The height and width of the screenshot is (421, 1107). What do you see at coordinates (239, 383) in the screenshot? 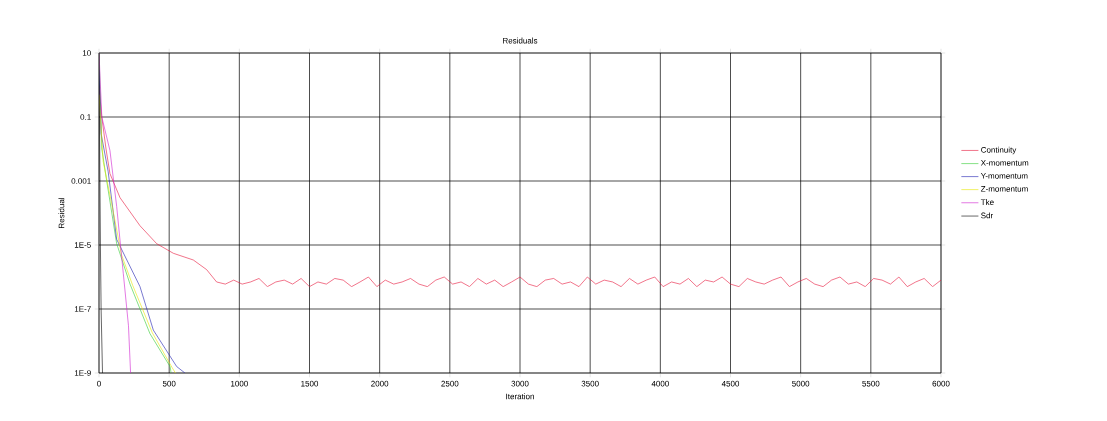
I see `x-tick-label: 1000` at bounding box center [239, 383].